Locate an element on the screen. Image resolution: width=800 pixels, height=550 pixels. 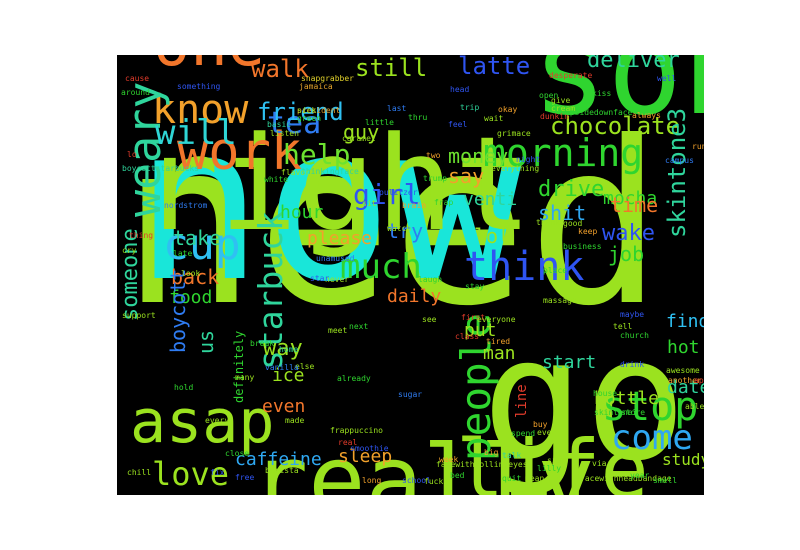
word-73: caramel is located at coordinates (359, 138).